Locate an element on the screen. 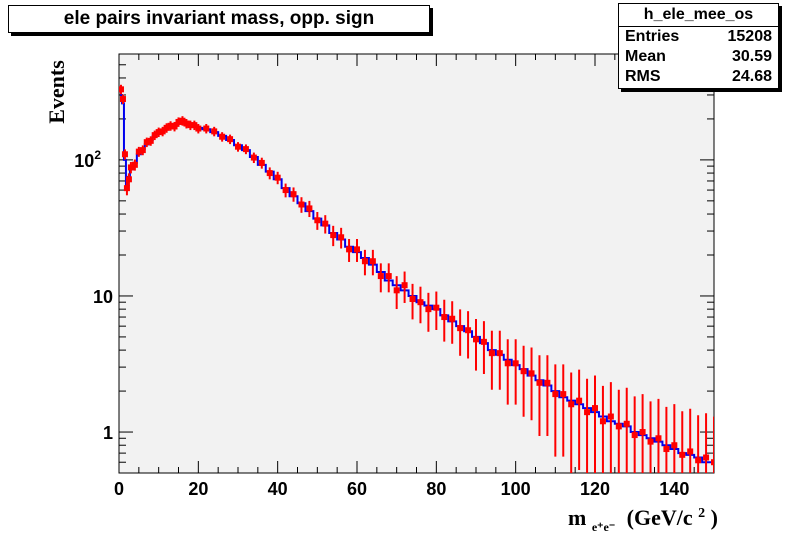 Image resolution: width=792 pixels, height=544 pixels. x-tick-label: 40 is located at coordinates (278, 489).